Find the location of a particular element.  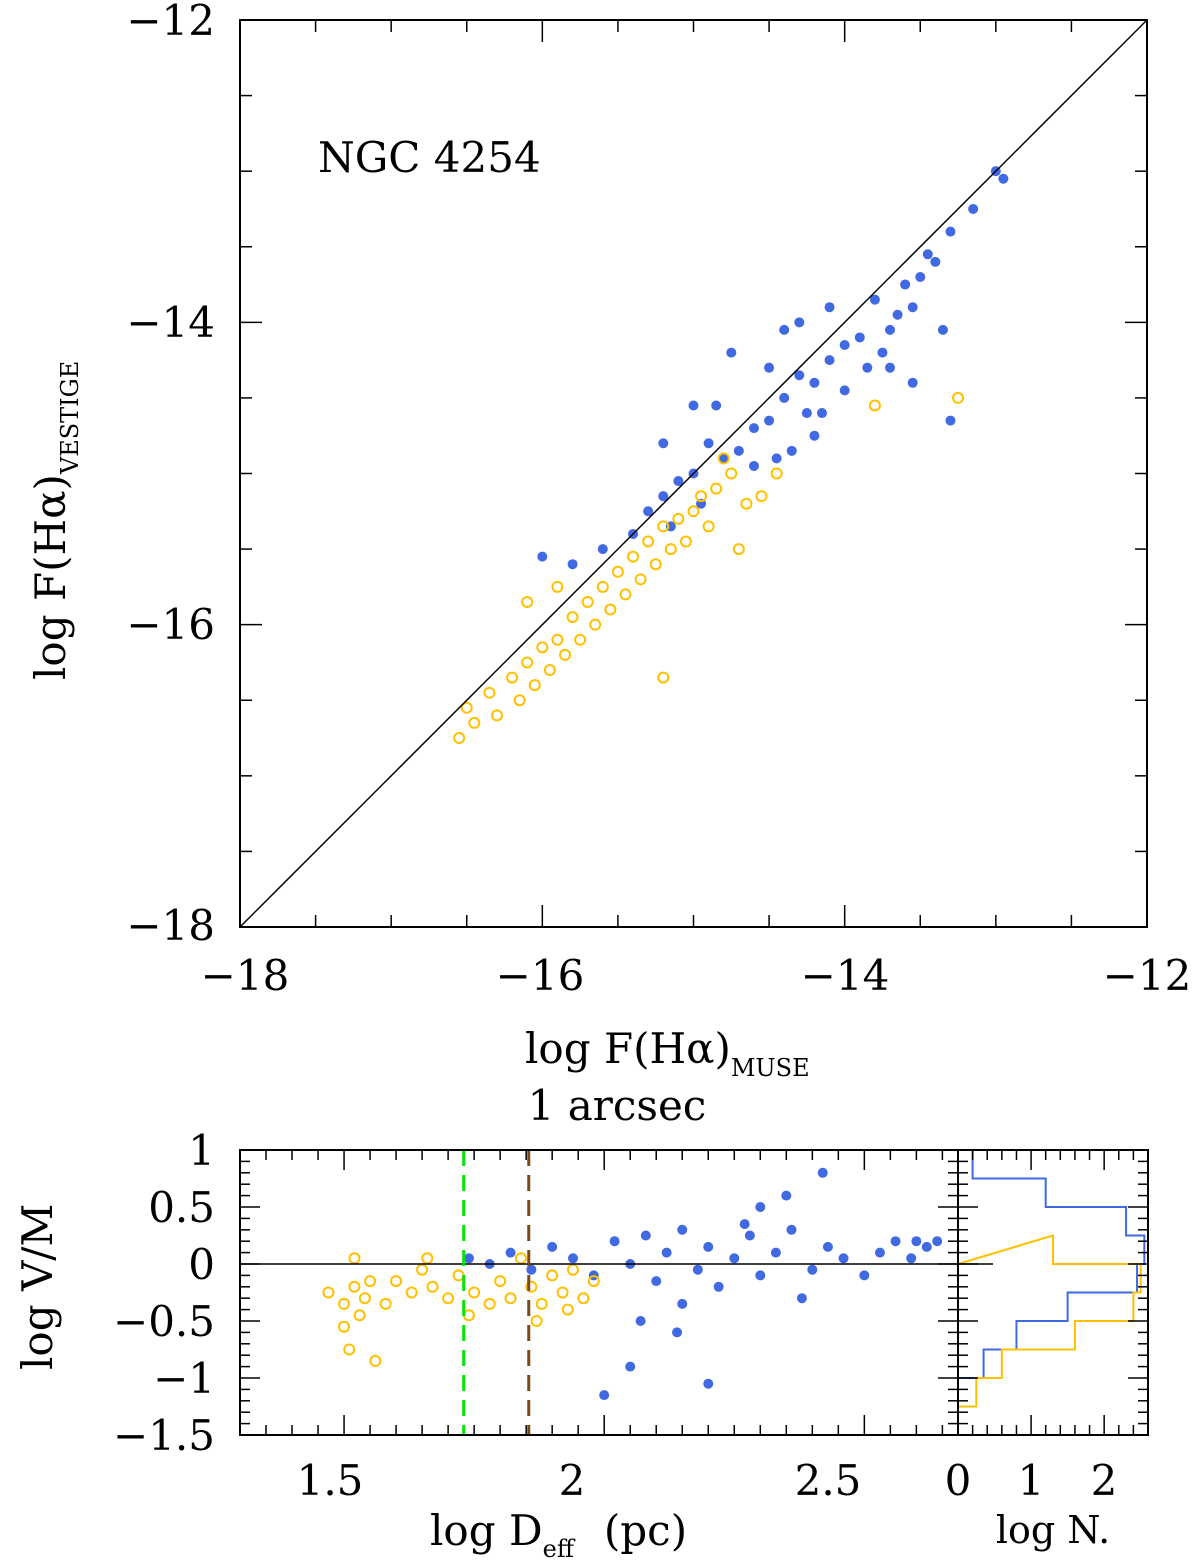

histogram-axis-ticks is located at coordinates (1053, 1292).